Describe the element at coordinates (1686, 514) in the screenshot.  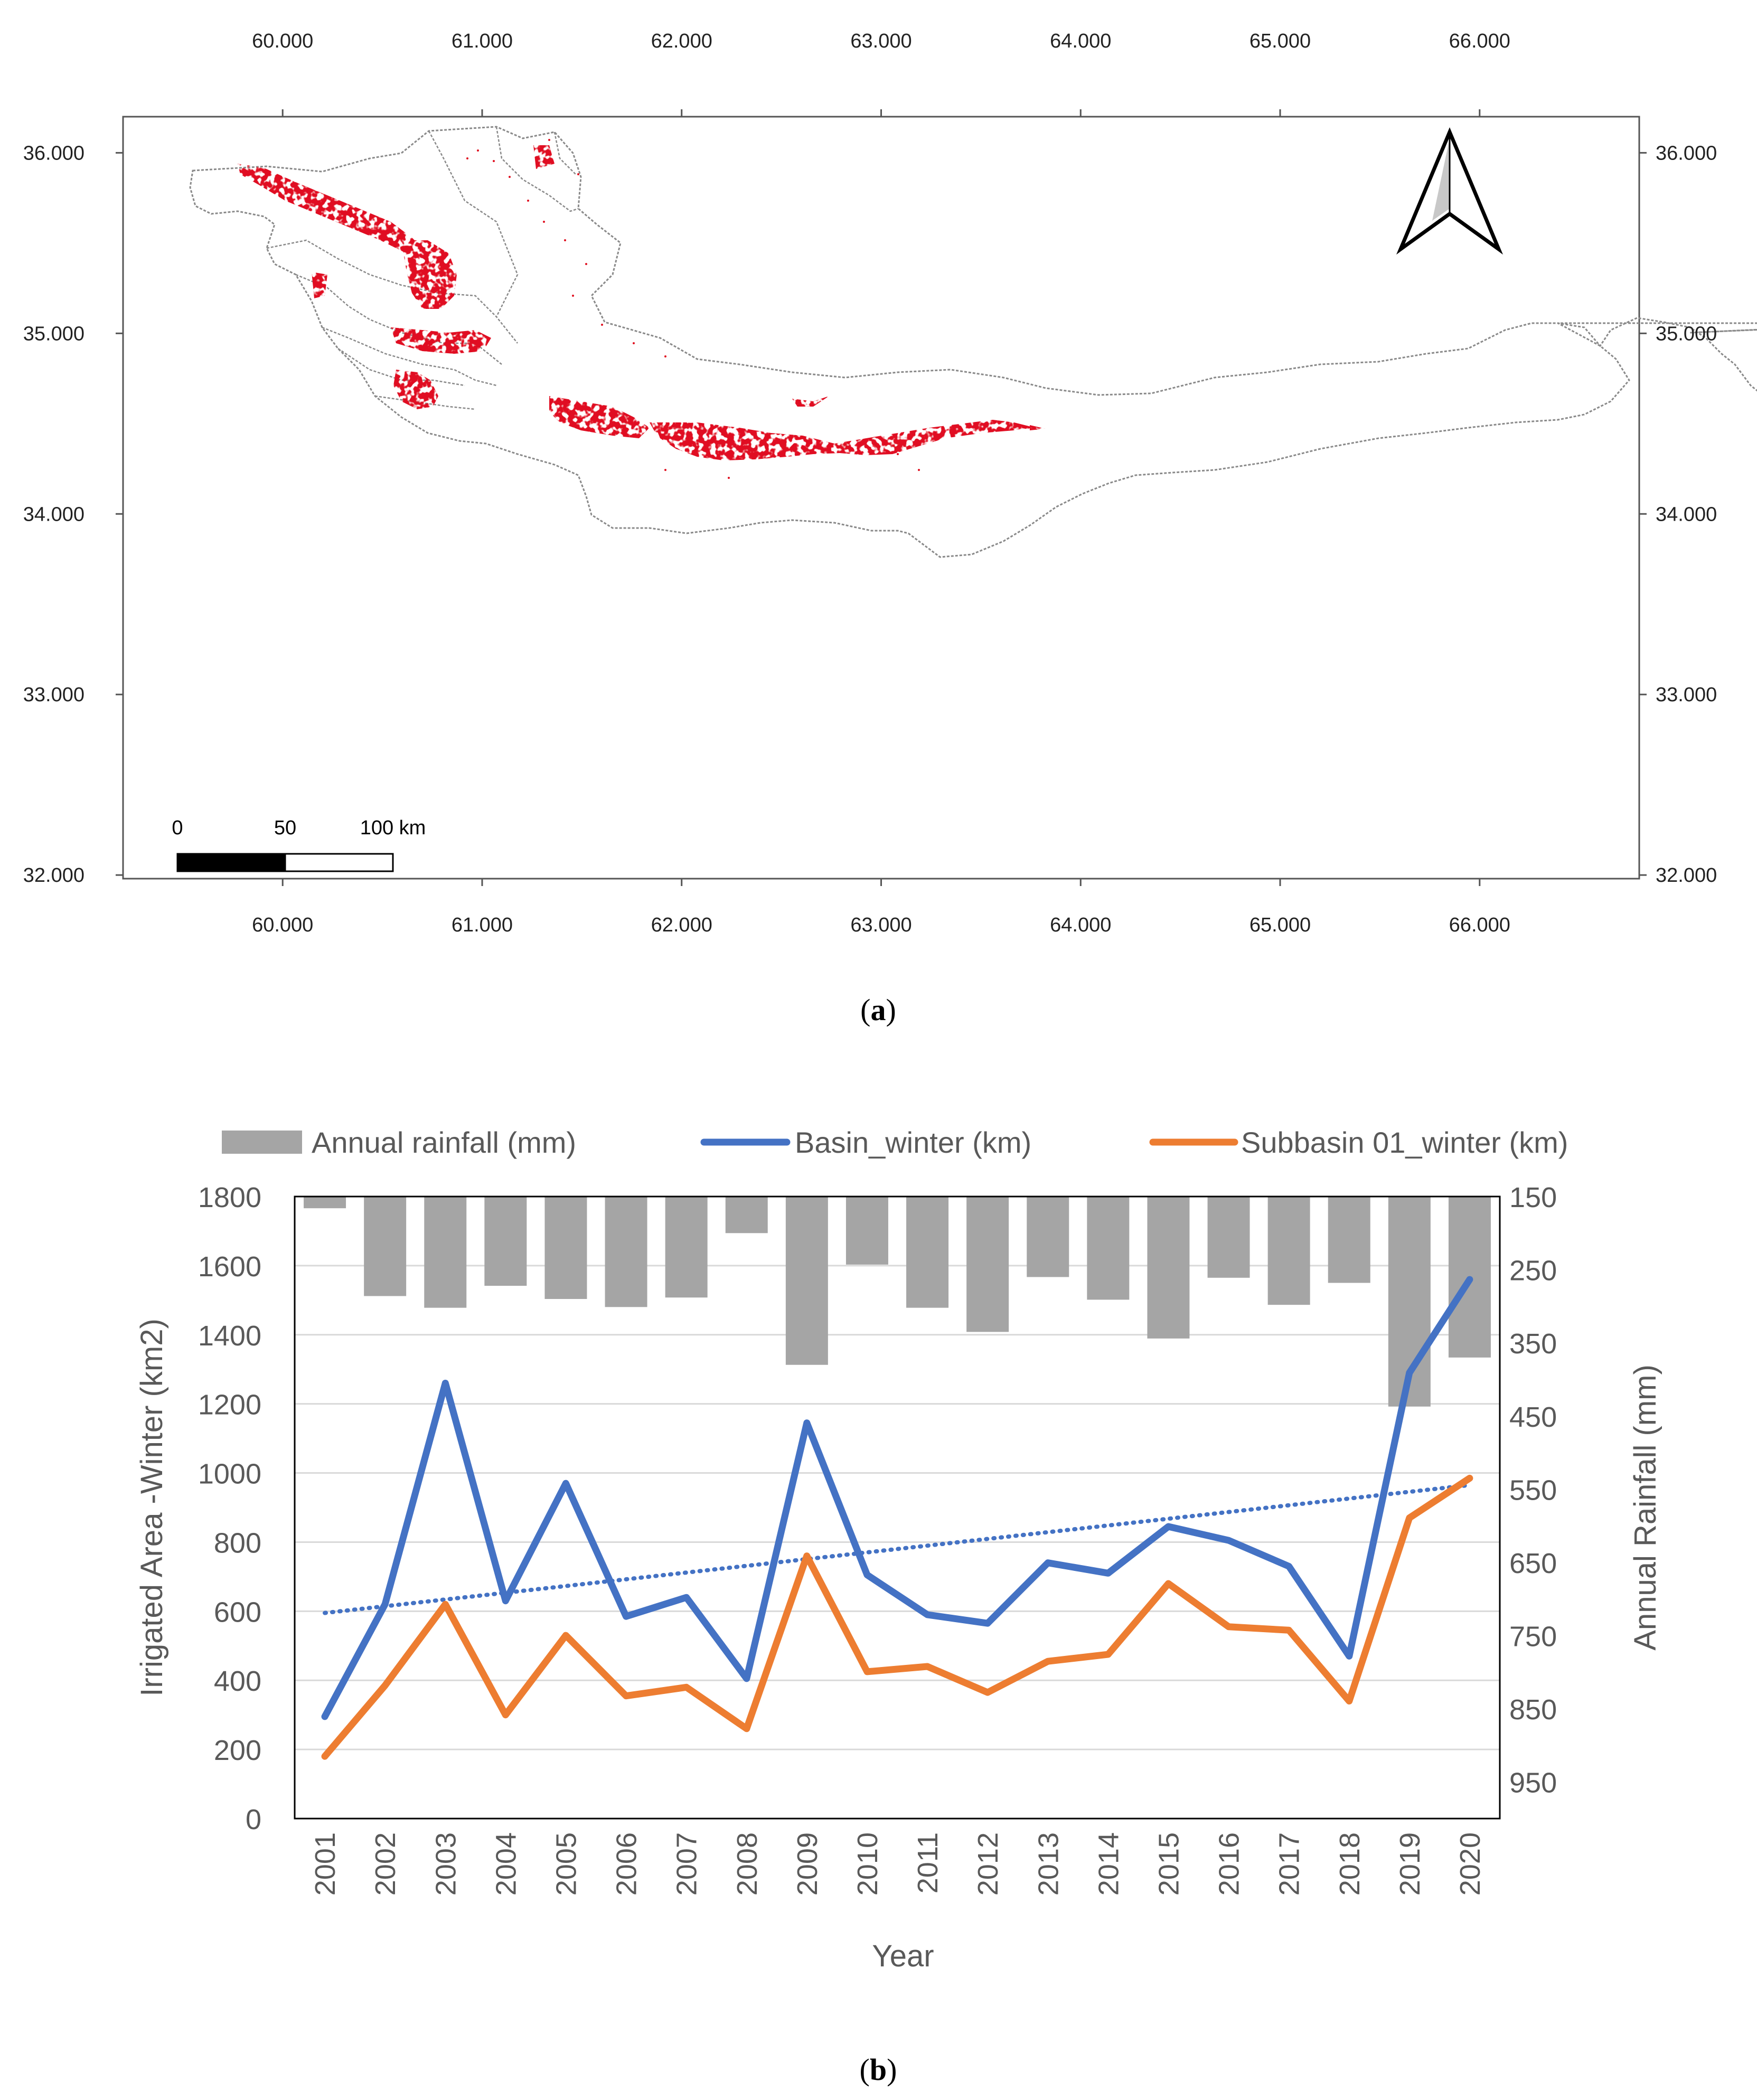
I see `map-y-tick-label-right: 34.000` at that location.